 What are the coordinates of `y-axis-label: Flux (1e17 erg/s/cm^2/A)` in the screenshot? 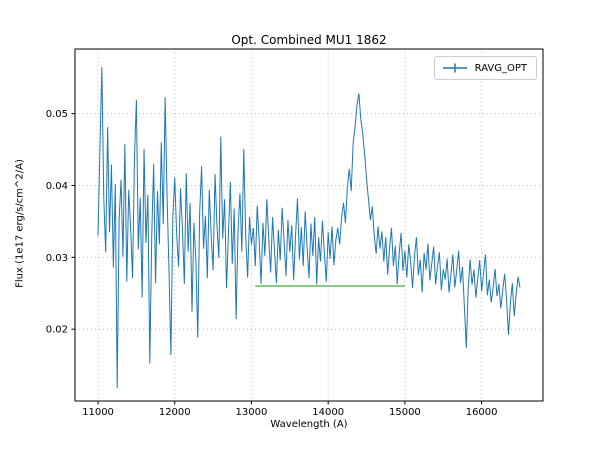 It's located at (20, 223).